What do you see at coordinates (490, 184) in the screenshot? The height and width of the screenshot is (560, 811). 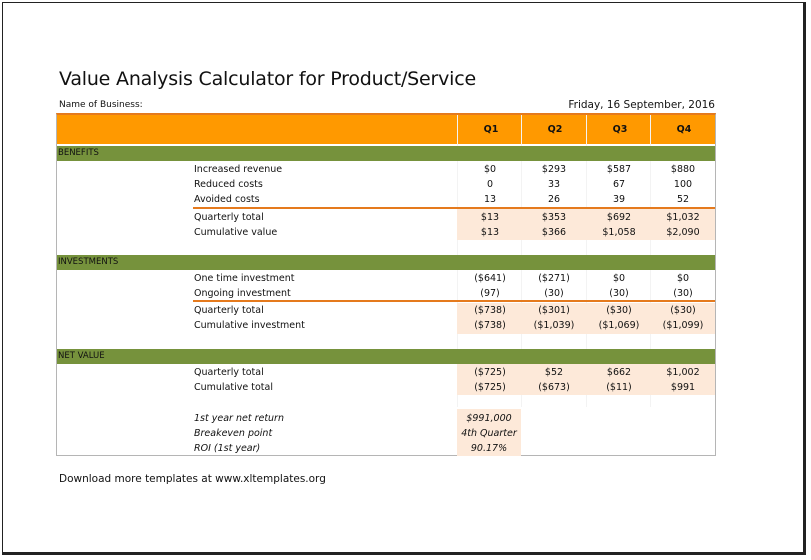 I see `benefit-row-value-q1: 0` at bounding box center [490, 184].